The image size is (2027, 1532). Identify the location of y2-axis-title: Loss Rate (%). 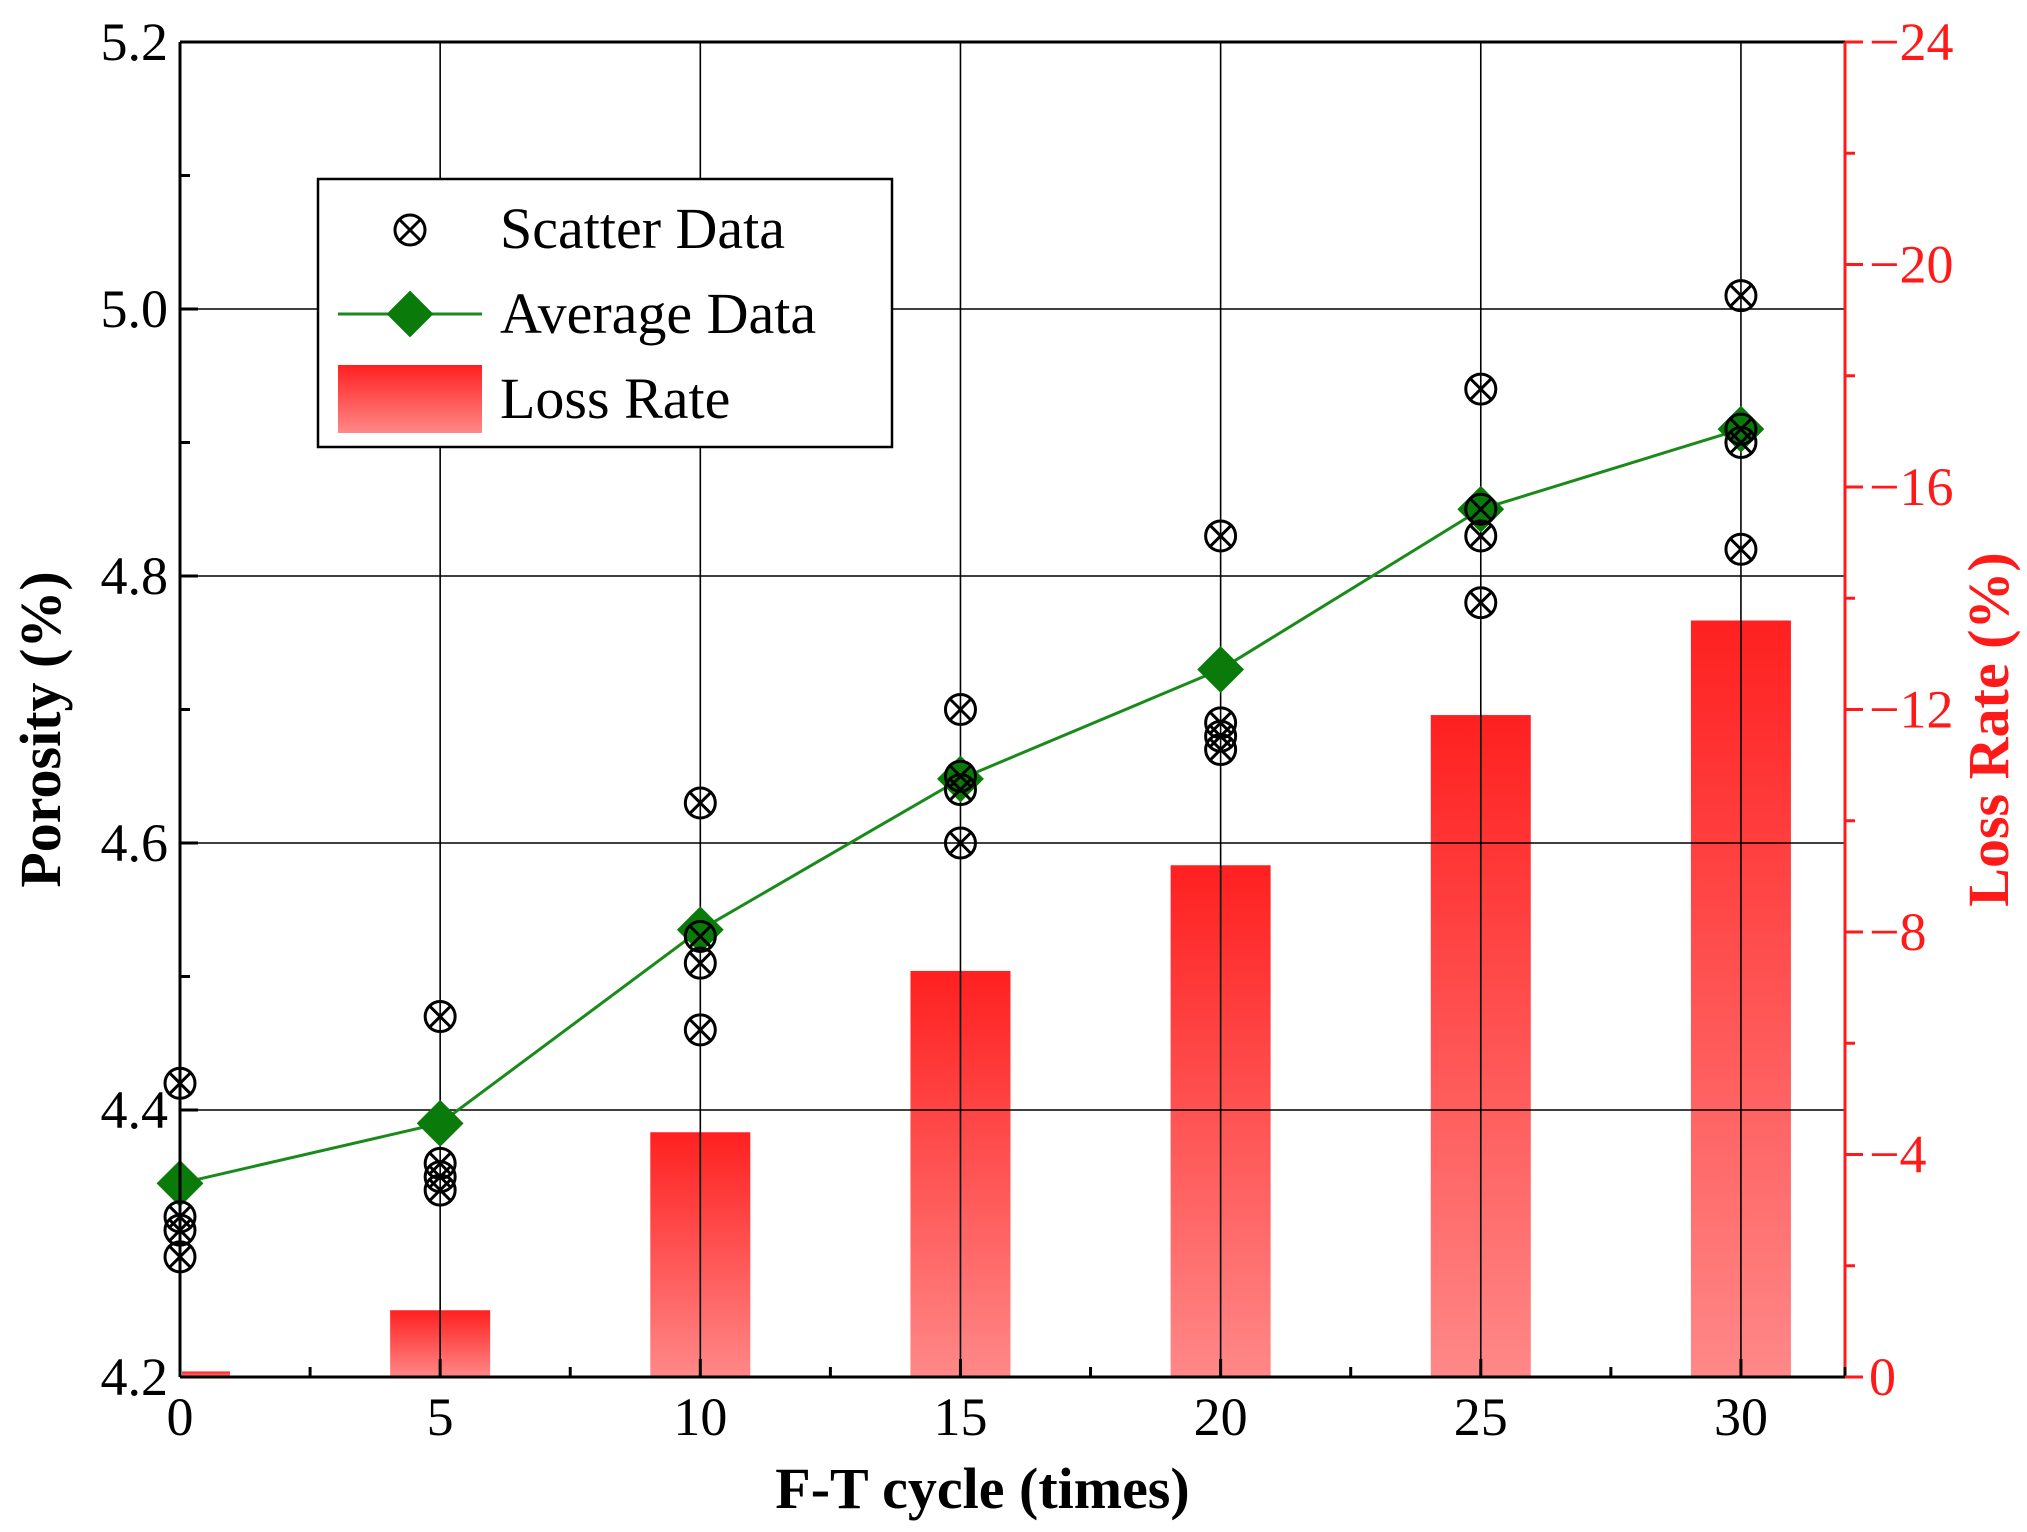
(1988, 729).